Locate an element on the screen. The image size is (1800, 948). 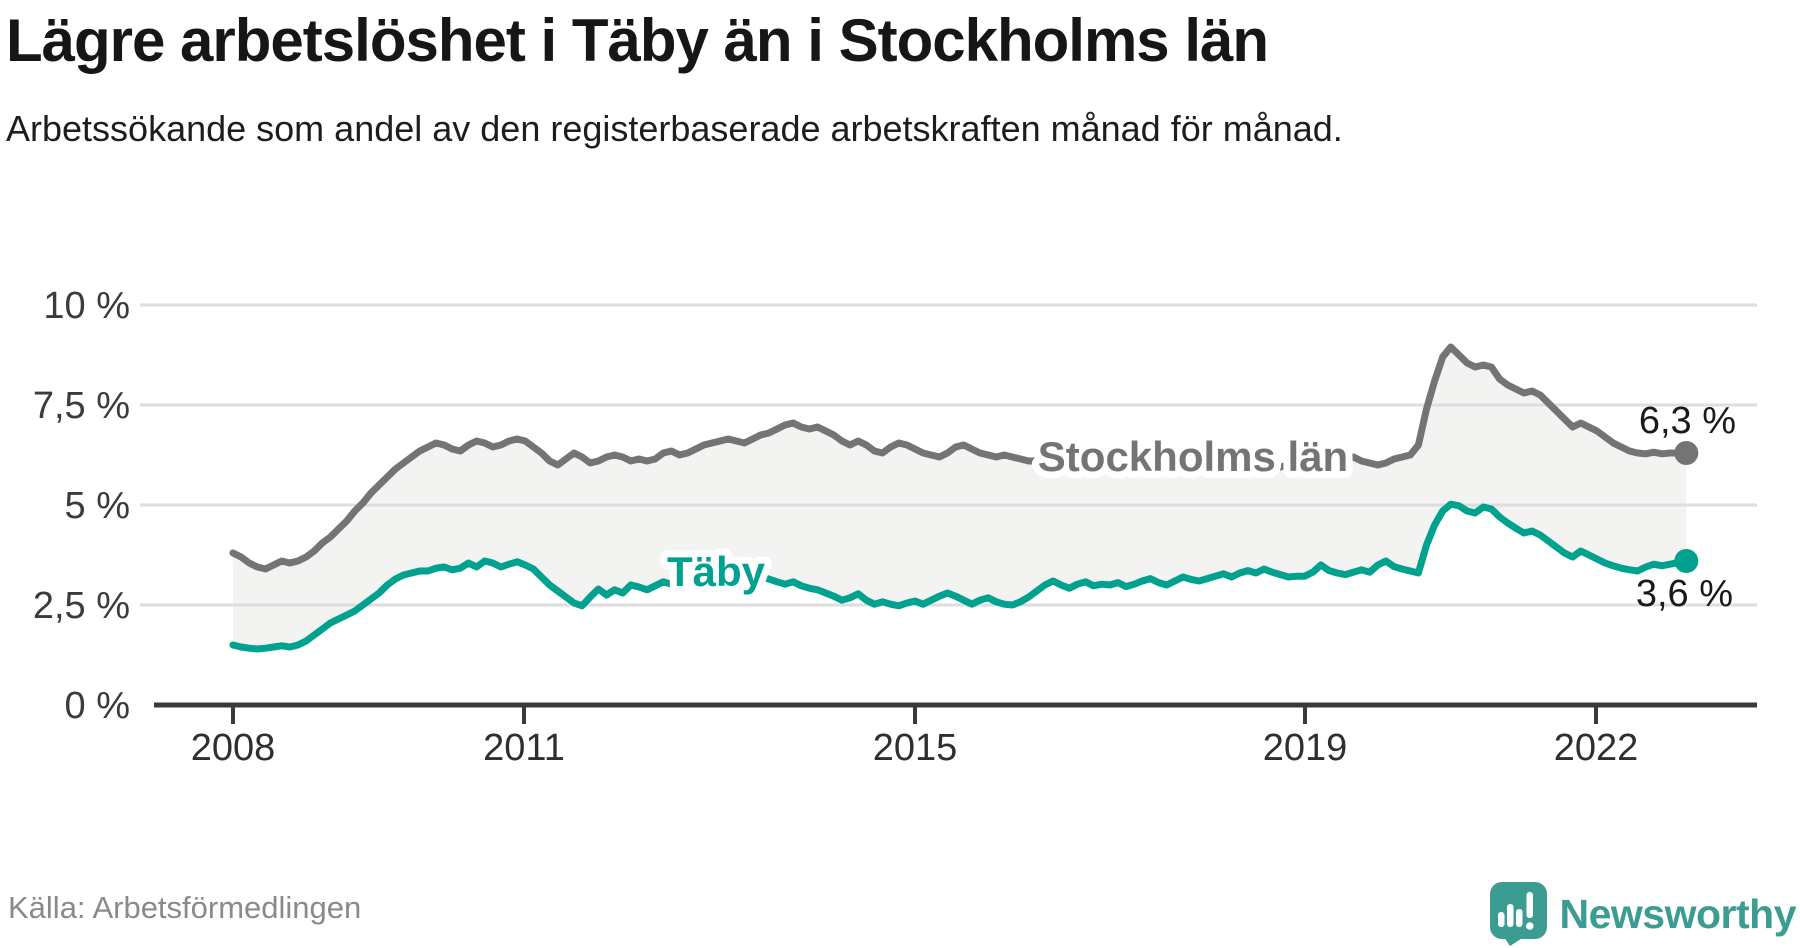
series-label-taby: Täby is located at coordinates (716, 571).